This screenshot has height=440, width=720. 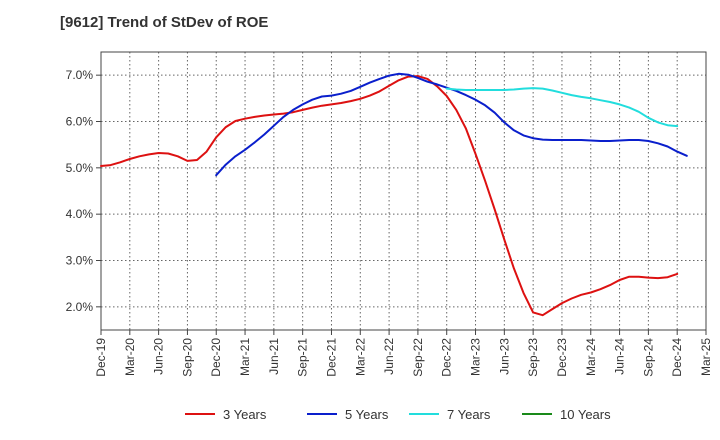 I want to click on legend-label-5-years: 5 Years, so click(x=367, y=414).